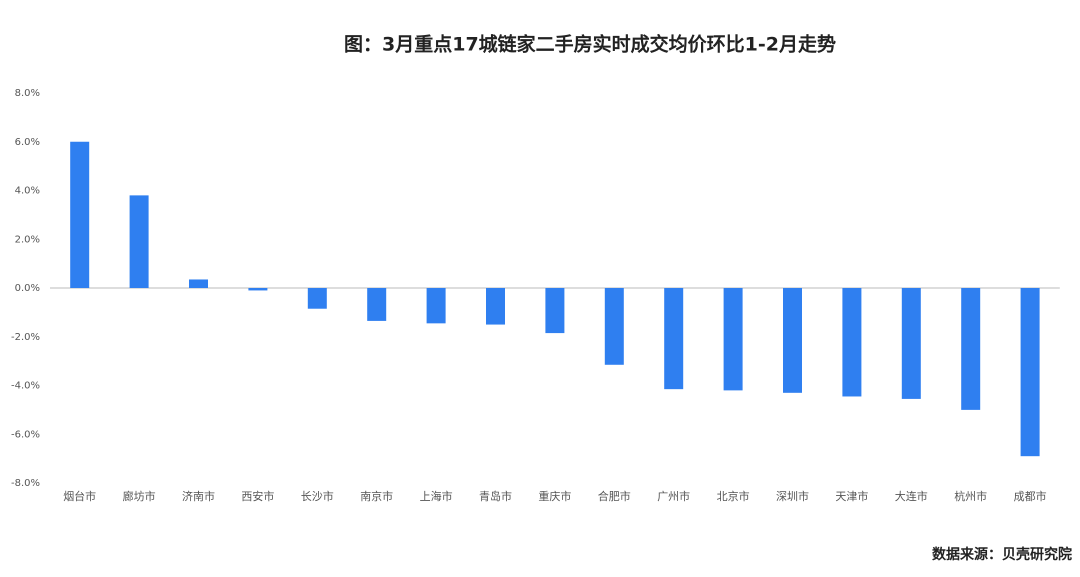 This screenshot has height=577, width=1080. What do you see at coordinates (733, 496) in the screenshot?
I see `x-tick-label: 北京市` at bounding box center [733, 496].